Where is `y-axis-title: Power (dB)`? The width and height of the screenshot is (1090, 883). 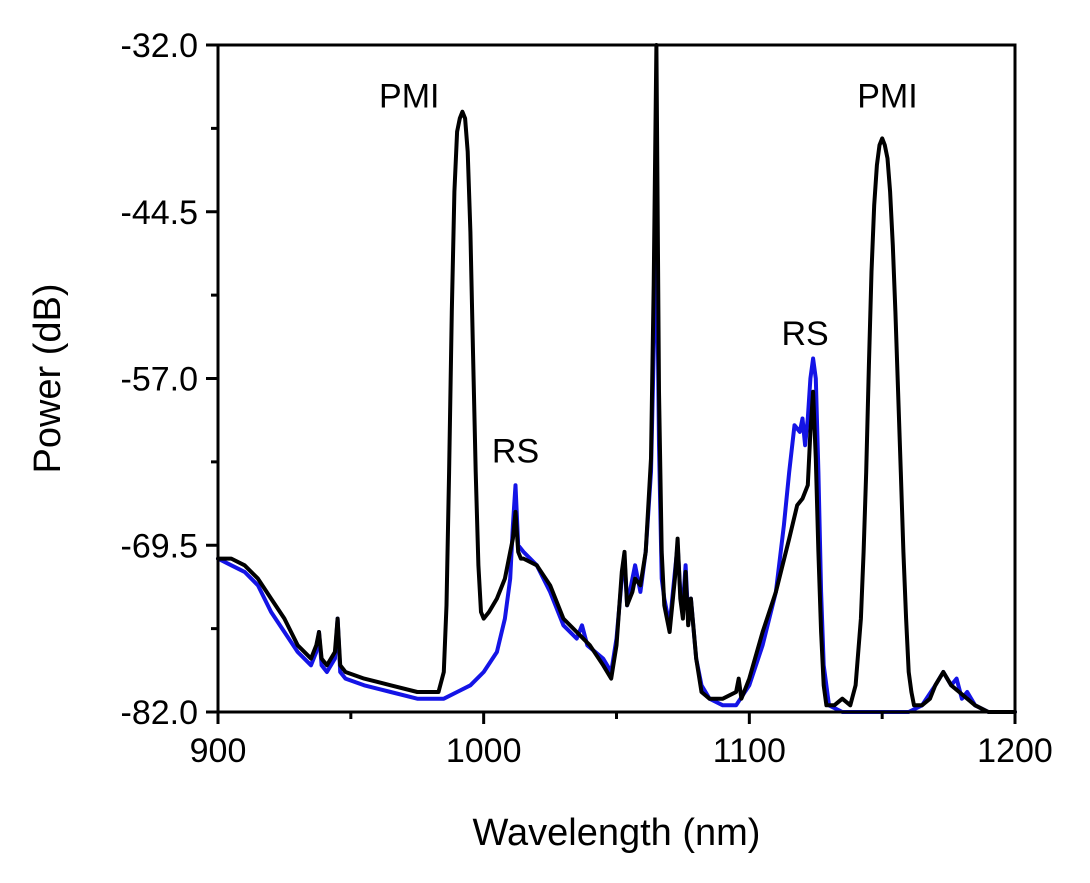
y-axis-title: Power (dB) is located at coordinates (48, 378).